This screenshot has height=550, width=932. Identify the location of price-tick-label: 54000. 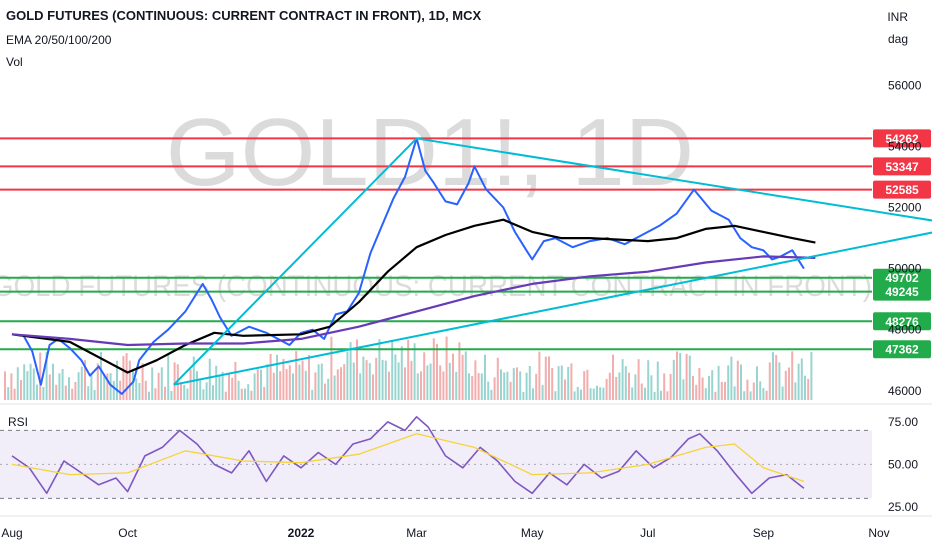
(905, 146).